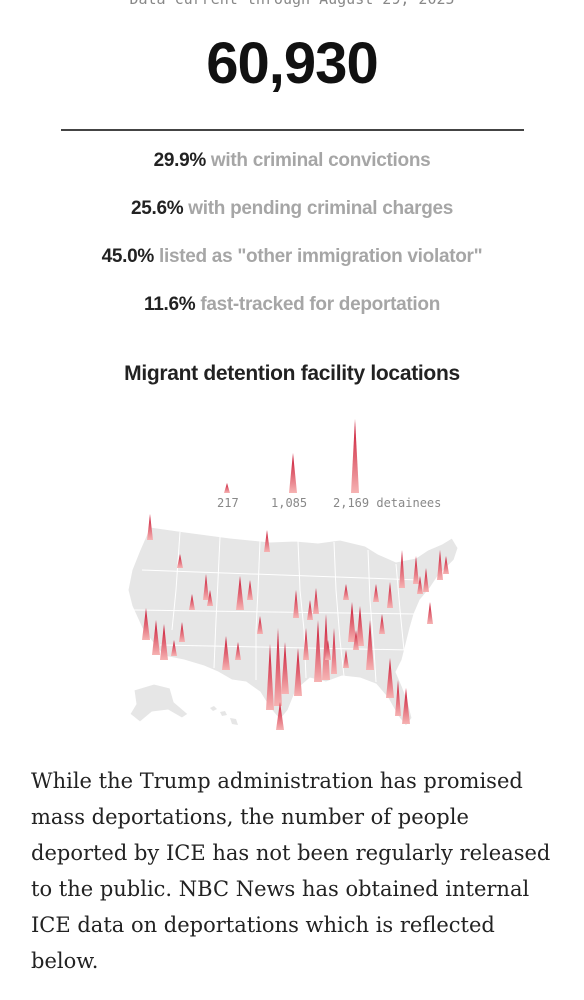 This screenshot has height=1000, width=584. What do you see at coordinates (170, 304) in the screenshot?
I see `stat-pct: 11.6%` at bounding box center [170, 304].